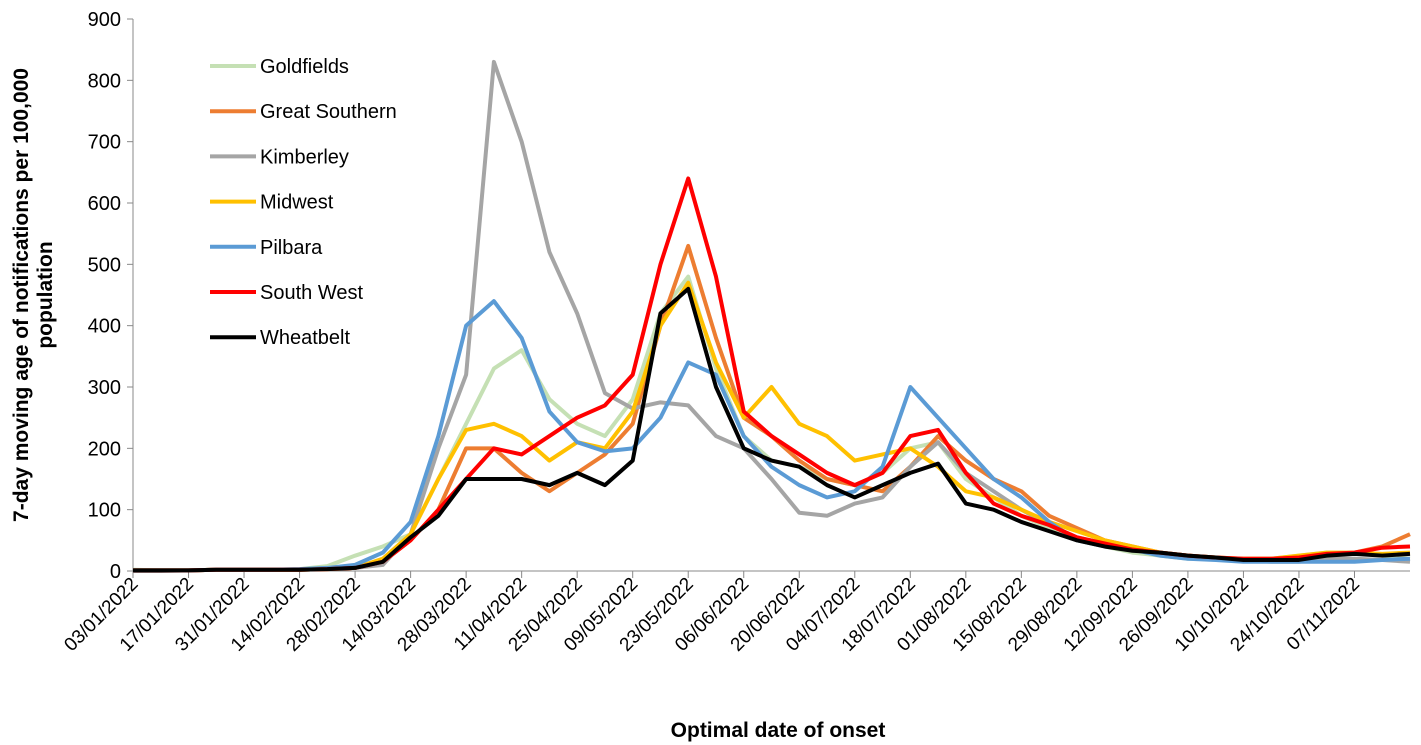 The height and width of the screenshot is (745, 1421). Describe the element at coordinates (328, 112) in the screenshot. I see `legend-label: Great Southern` at that location.